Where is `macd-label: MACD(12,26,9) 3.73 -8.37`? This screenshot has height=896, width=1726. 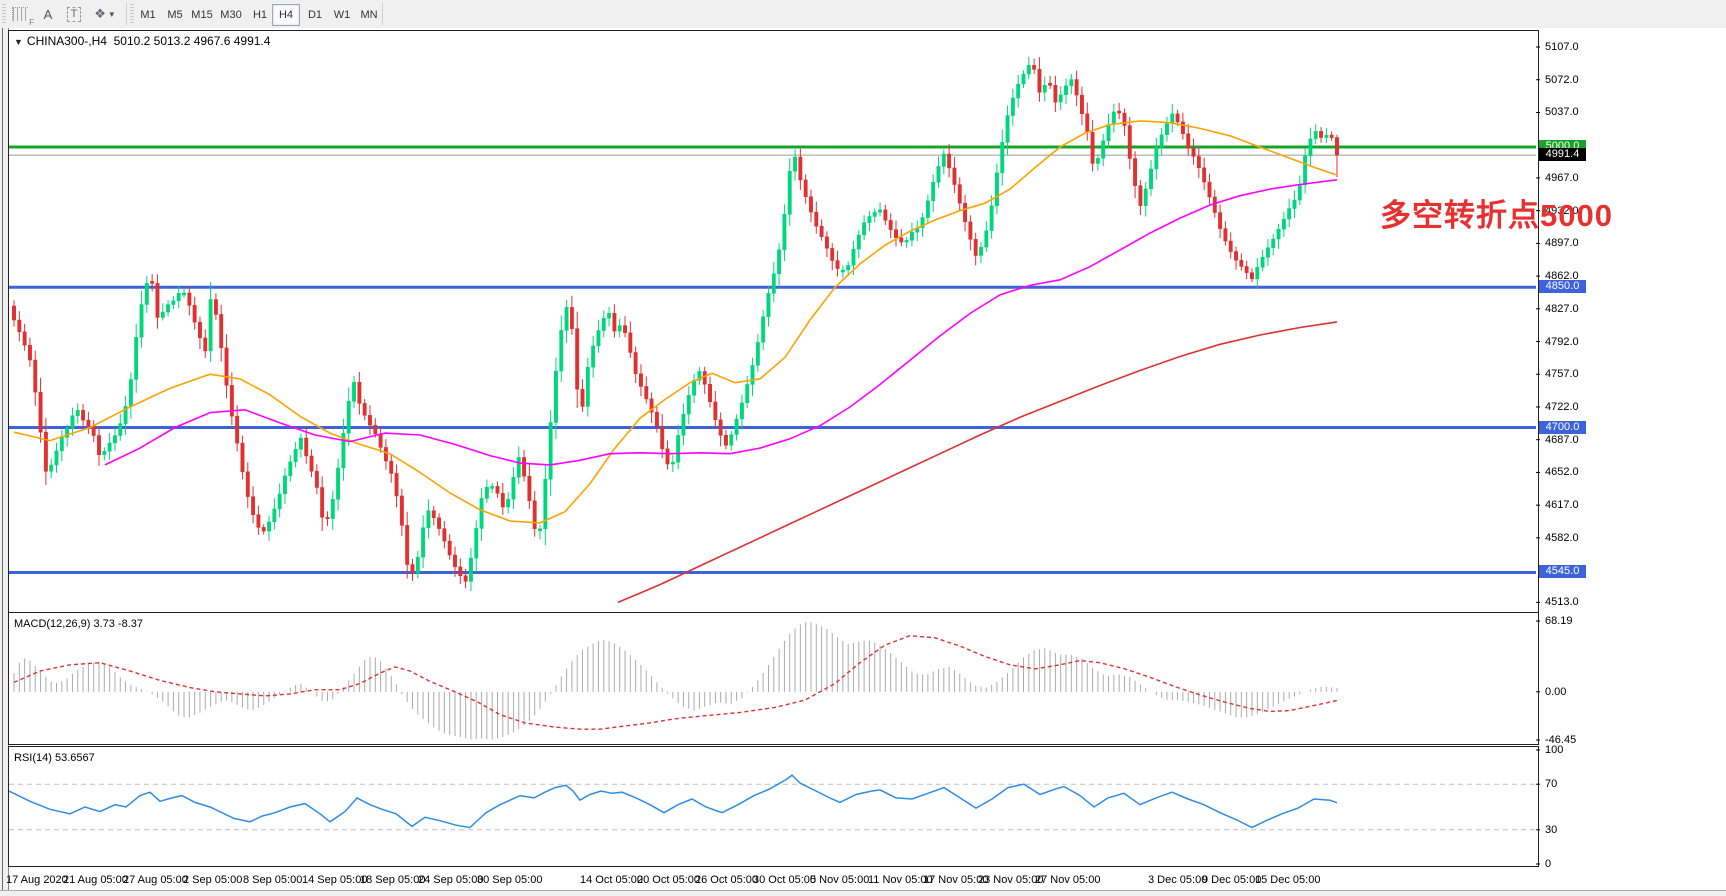
macd-label: MACD(12,26,9) 3.73 -8.37 is located at coordinates (79, 624).